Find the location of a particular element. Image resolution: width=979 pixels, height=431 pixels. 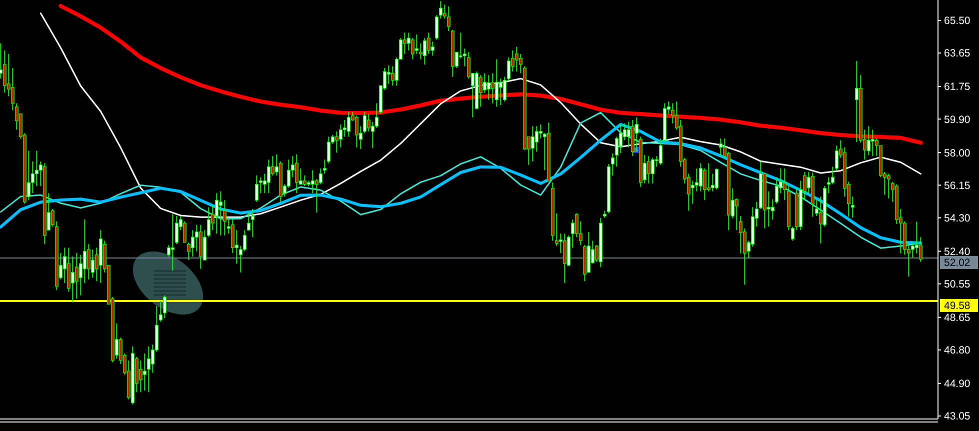

y-tick-label: 56.15 is located at coordinates (957, 186).